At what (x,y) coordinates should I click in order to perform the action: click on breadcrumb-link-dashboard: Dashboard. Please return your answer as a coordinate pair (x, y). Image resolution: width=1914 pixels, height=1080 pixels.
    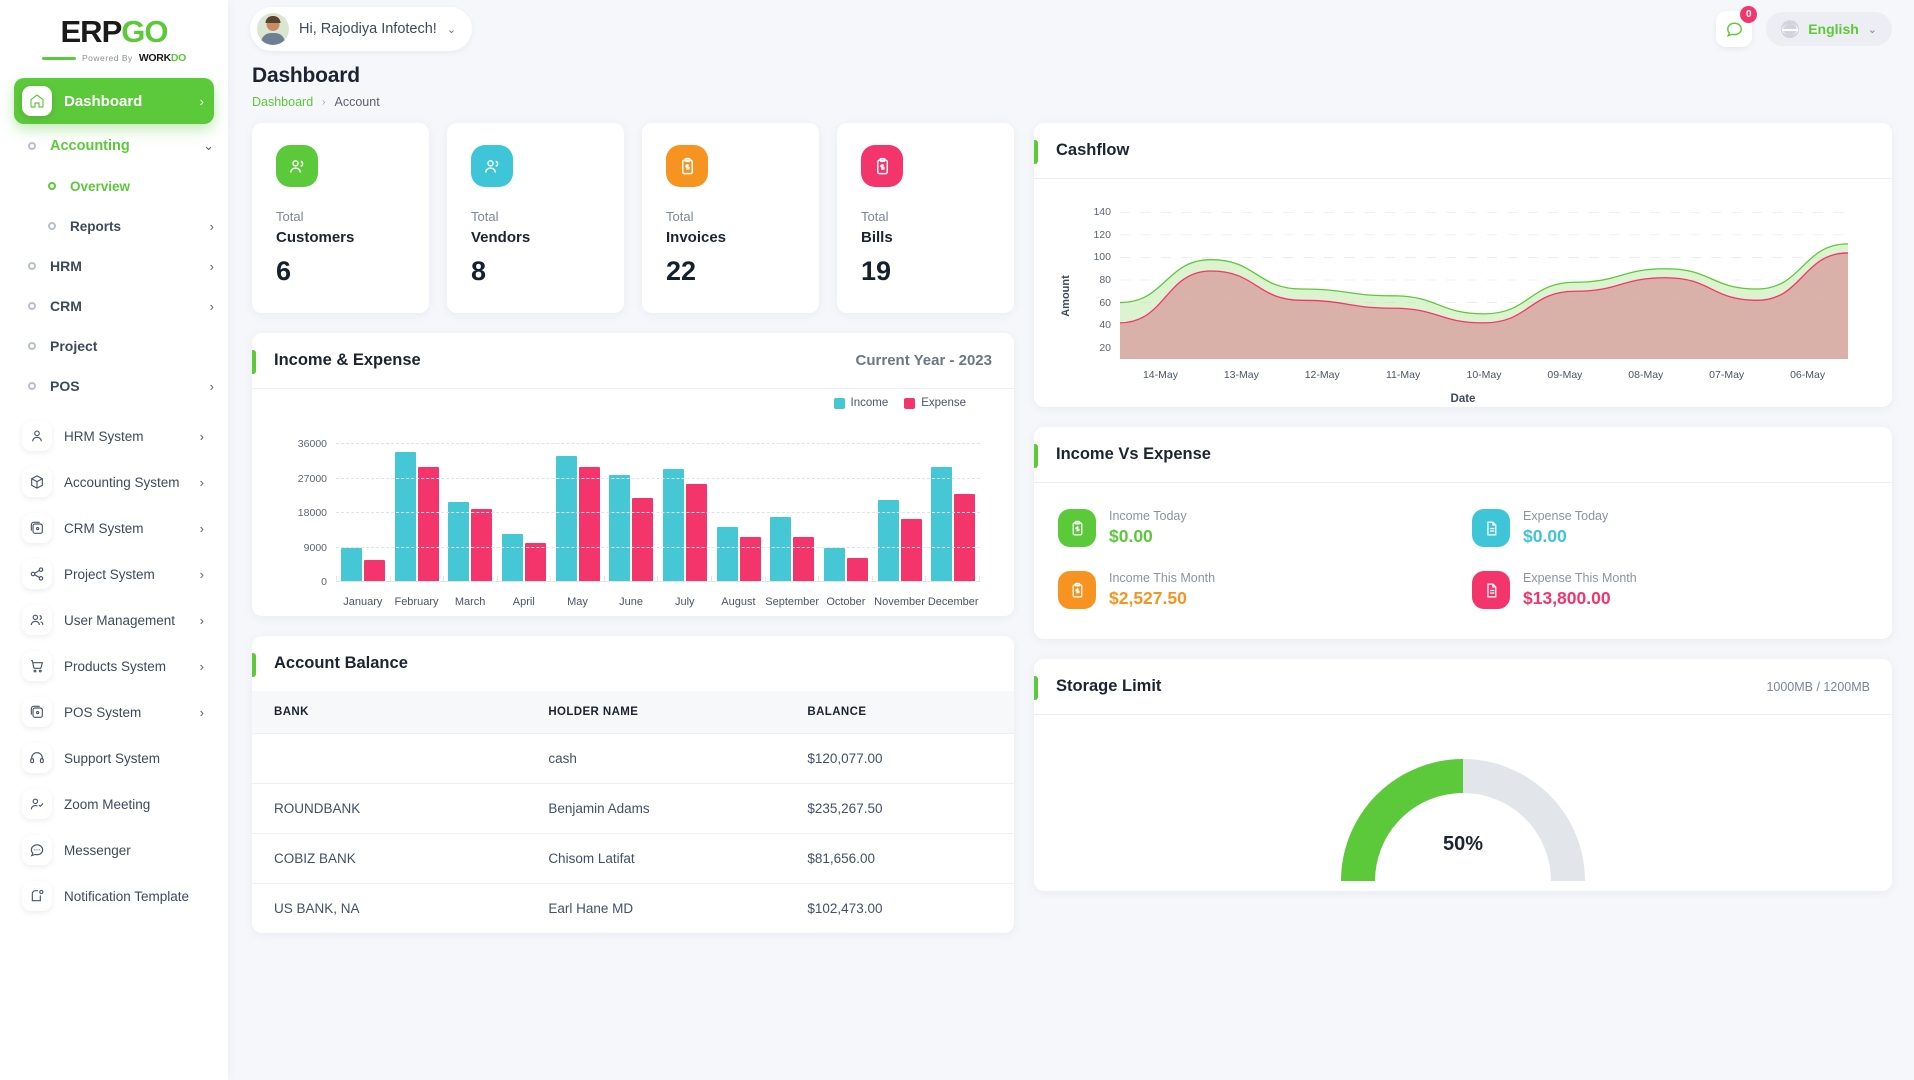
    Looking at the image, I should click on (283, 102).